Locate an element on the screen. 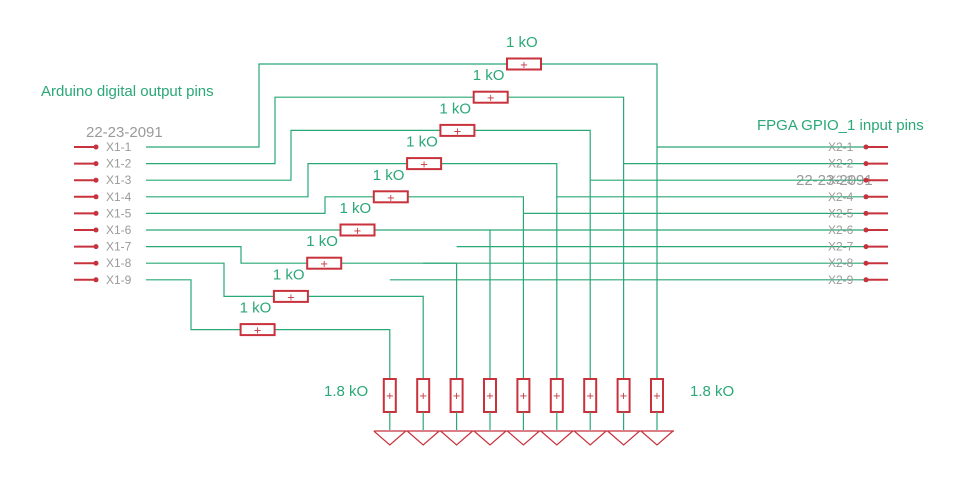 This screenshot has height=489, width=960. pulldown-resistor-group: + + + + + + + + + is located at coordinates (523, 412).